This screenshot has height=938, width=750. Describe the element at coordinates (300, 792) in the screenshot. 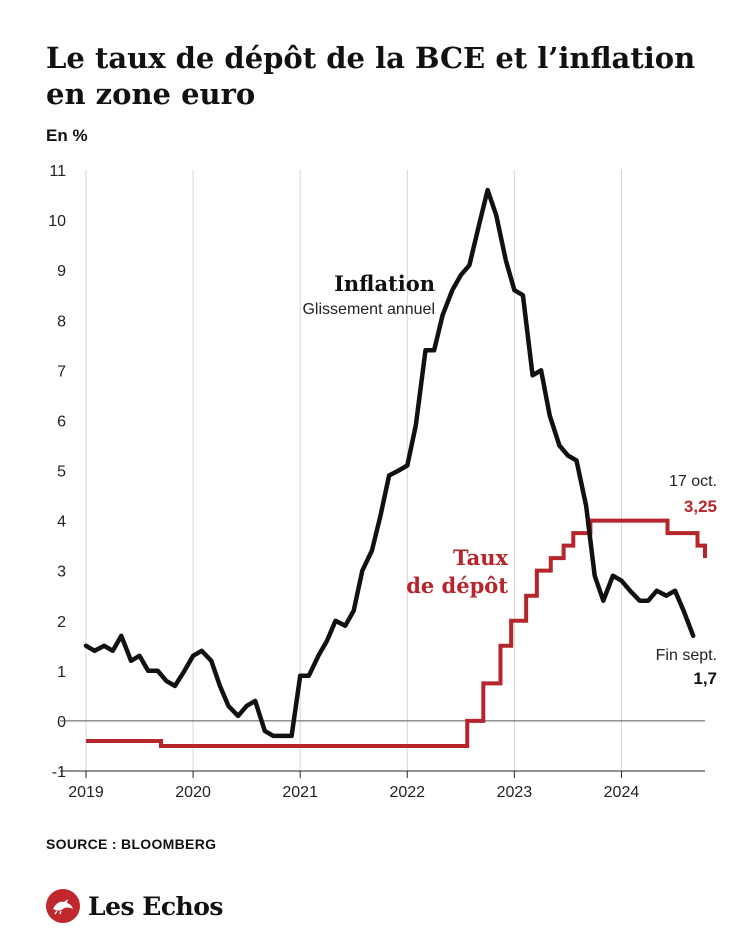

I see `x-tick-label-2021: 2021` at that location.